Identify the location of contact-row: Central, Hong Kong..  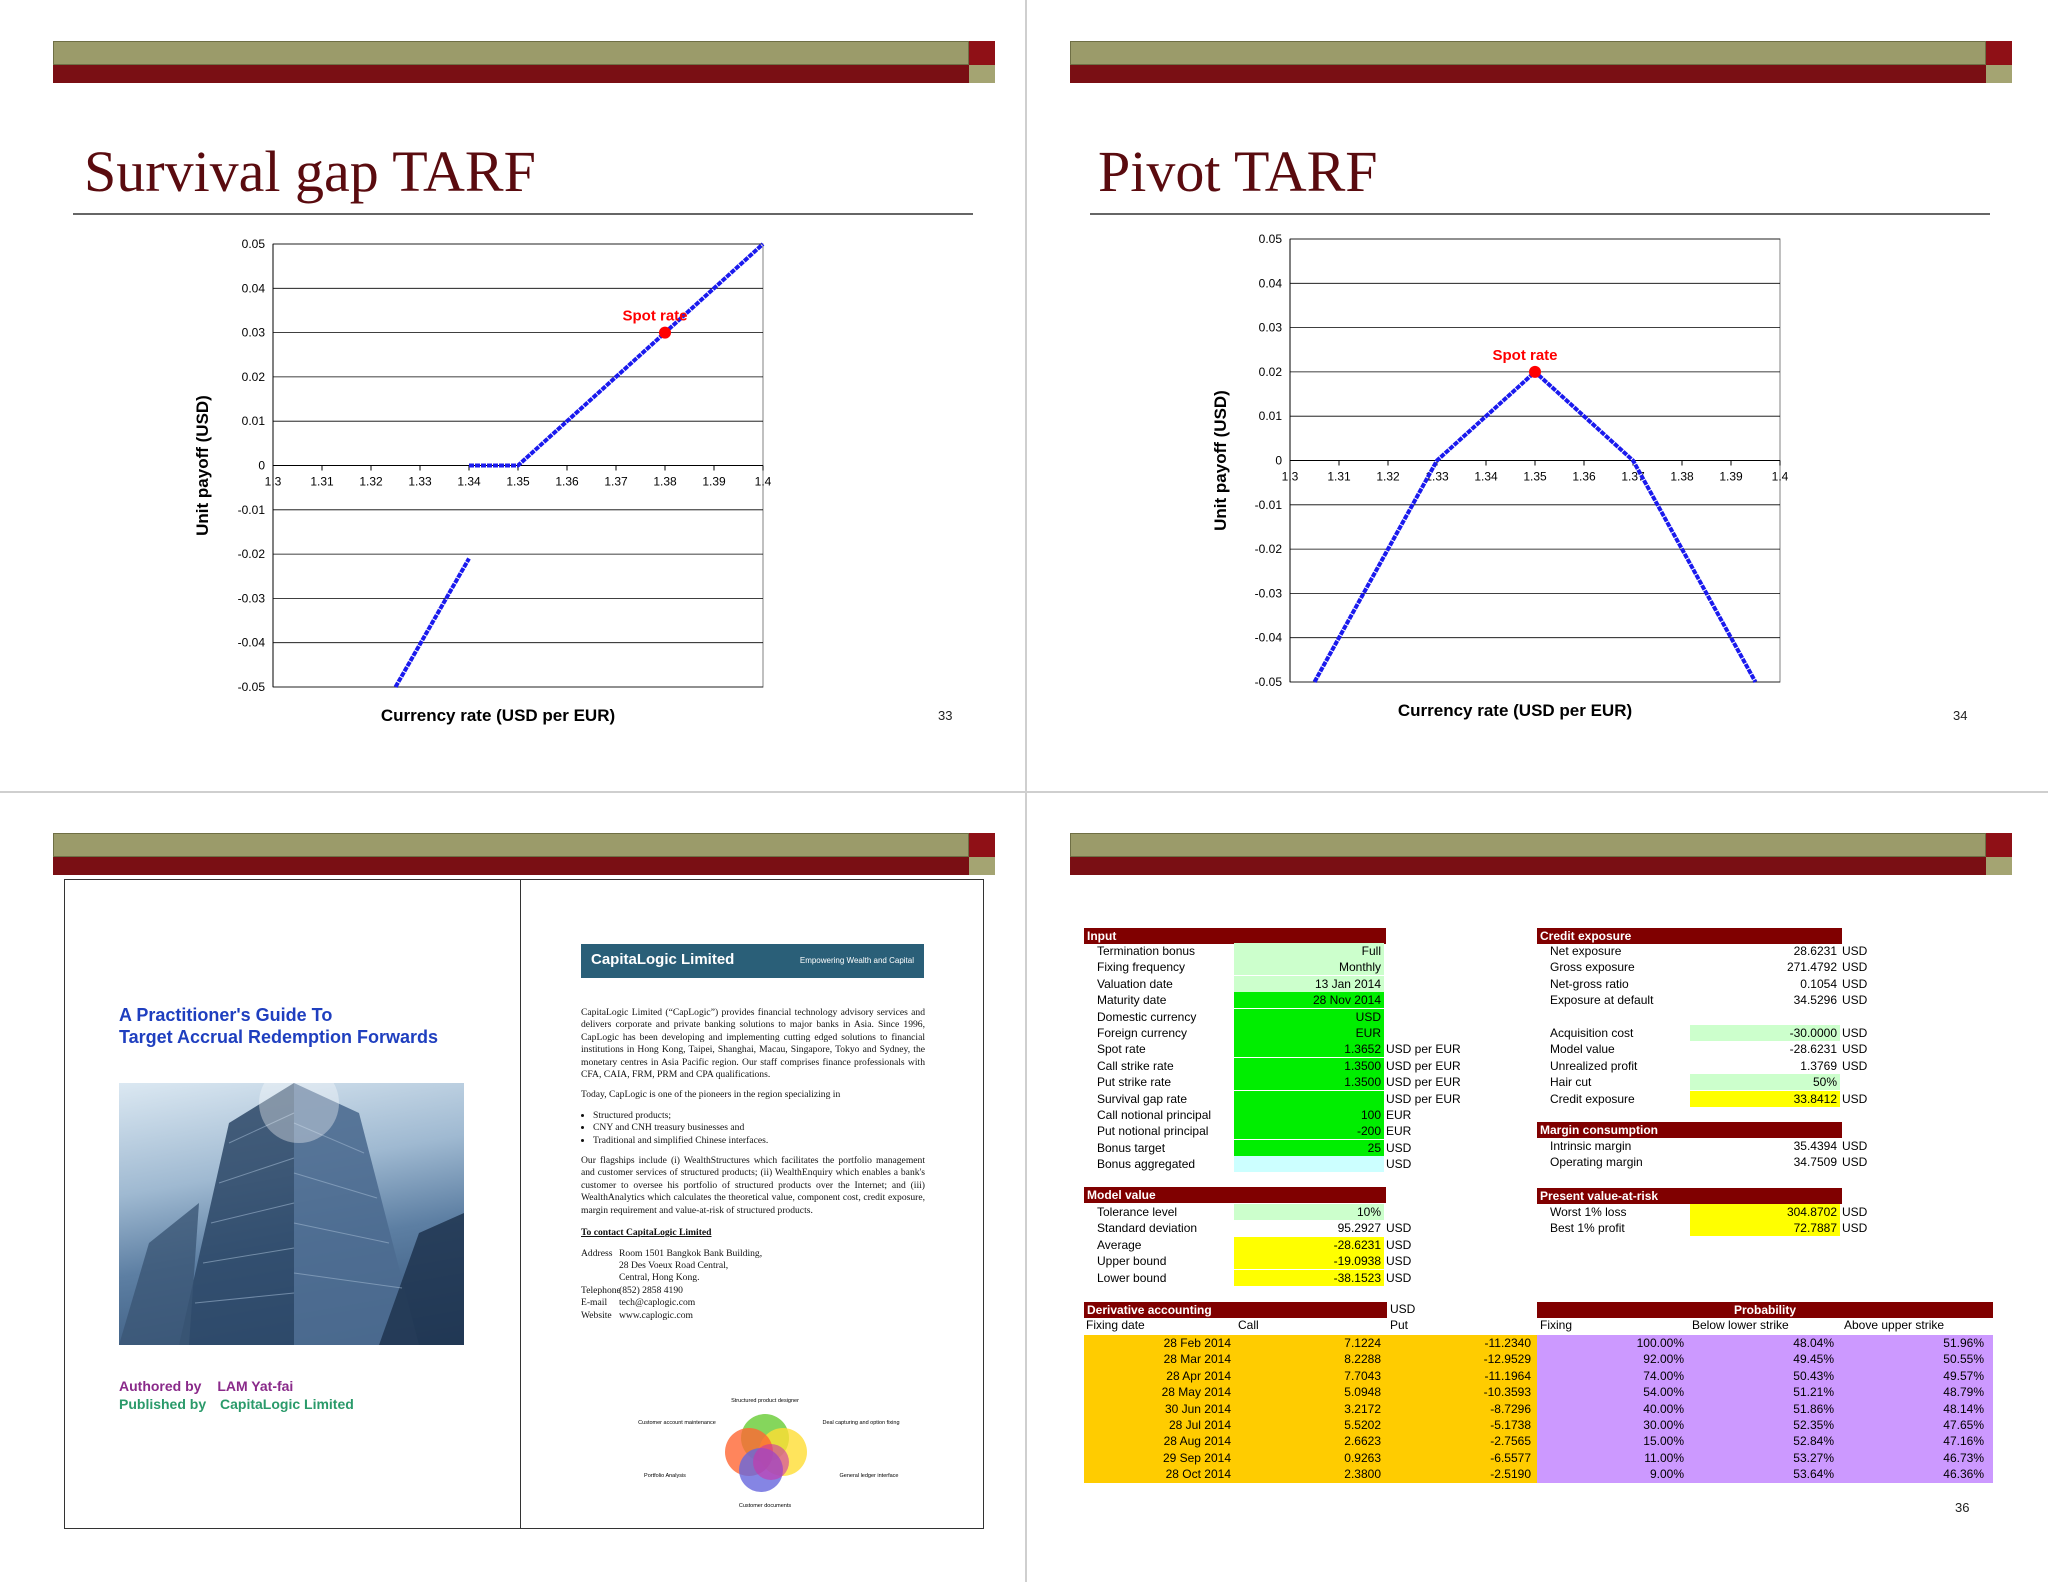
(753, 1278).